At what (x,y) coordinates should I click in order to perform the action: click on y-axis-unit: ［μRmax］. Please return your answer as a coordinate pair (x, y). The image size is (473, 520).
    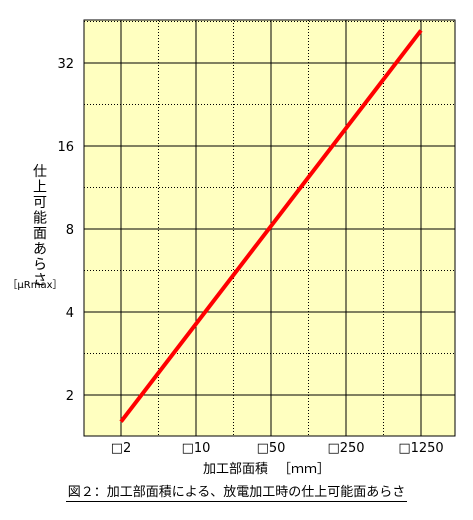
    Looking at the image, I should click on (34, 285).